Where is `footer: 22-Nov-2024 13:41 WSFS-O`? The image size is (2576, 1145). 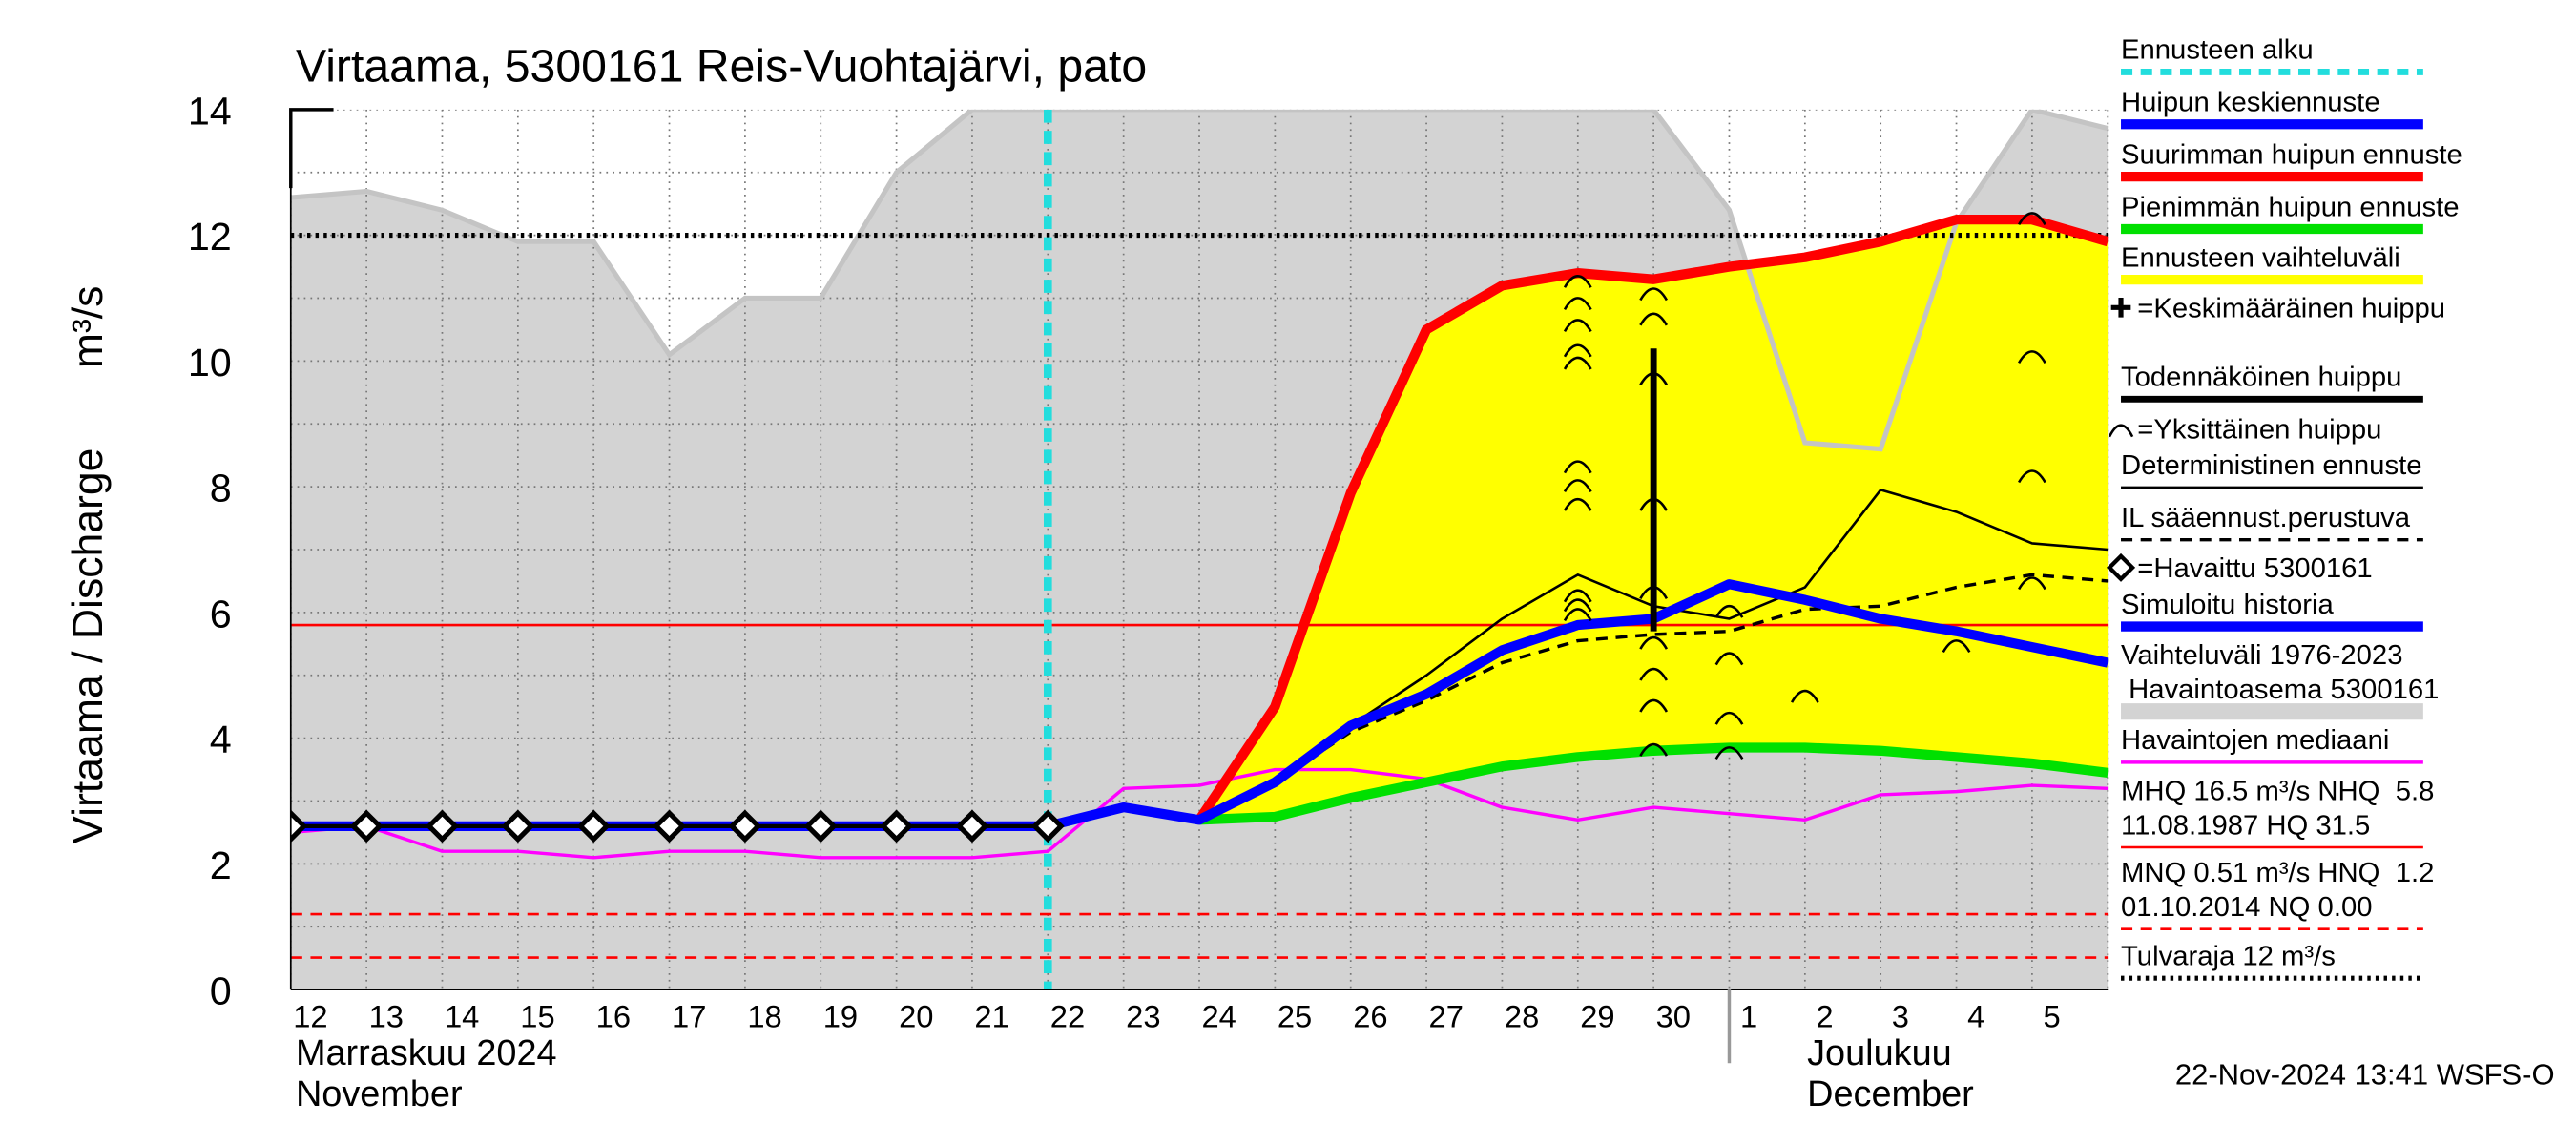
footer: 22-Nov-2024 13:41 WSFS-O is located at coordinates (2365, 1075).